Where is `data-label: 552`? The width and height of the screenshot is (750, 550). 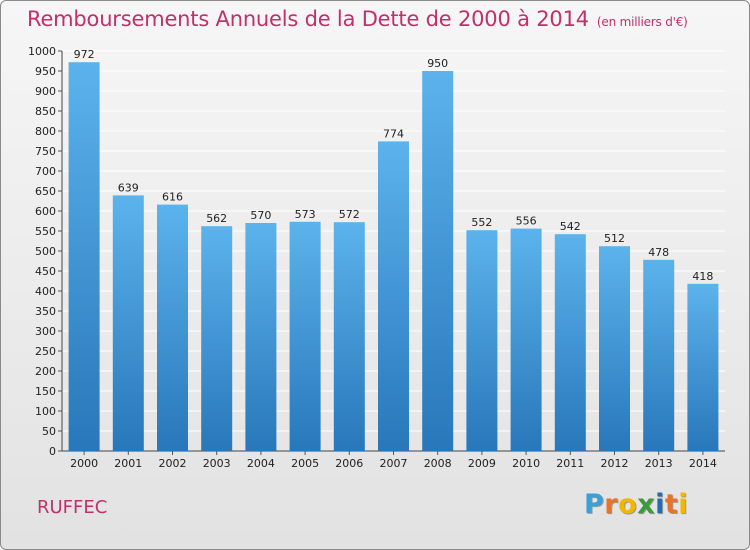 data-label: 552 is located at coordinates (481, 222).